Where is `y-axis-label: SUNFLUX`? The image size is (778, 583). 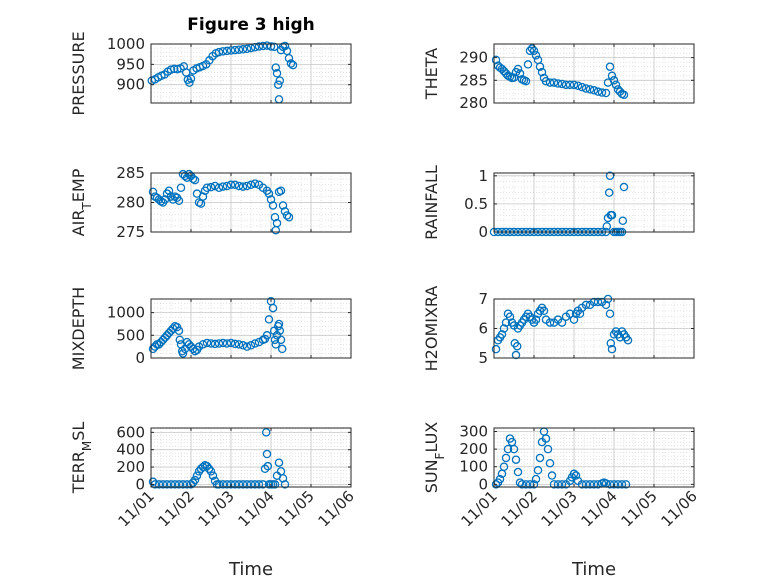
y-axis-label: SUNFLUX is located at coordinates (434, 458).